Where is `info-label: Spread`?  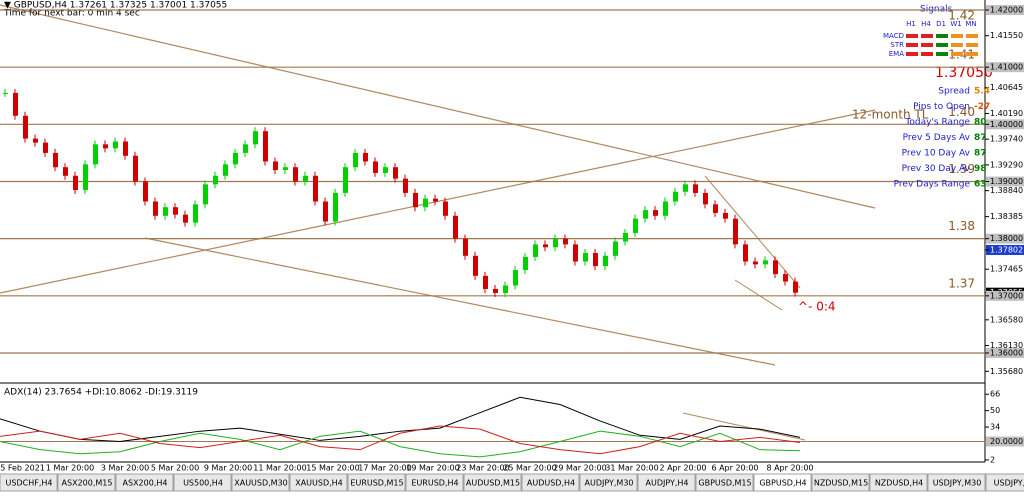
info-label: Spread is located at coordinates (954, 92).